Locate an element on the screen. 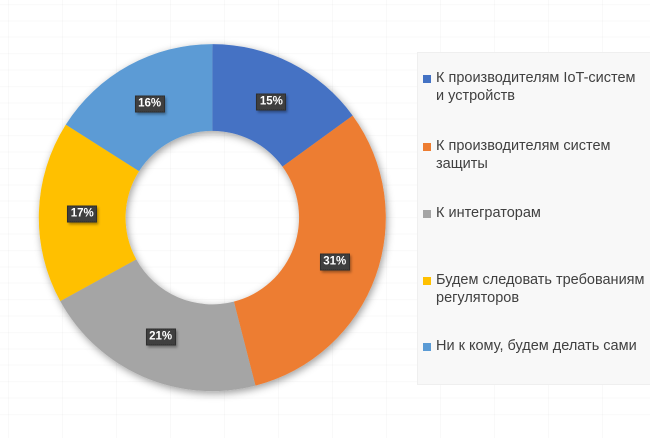 Image resolution: width=650 pixels, height=438 pixels. legend-item-regulators: Будем следовать требованиям регуляторов is located at coordinates (534, 289).